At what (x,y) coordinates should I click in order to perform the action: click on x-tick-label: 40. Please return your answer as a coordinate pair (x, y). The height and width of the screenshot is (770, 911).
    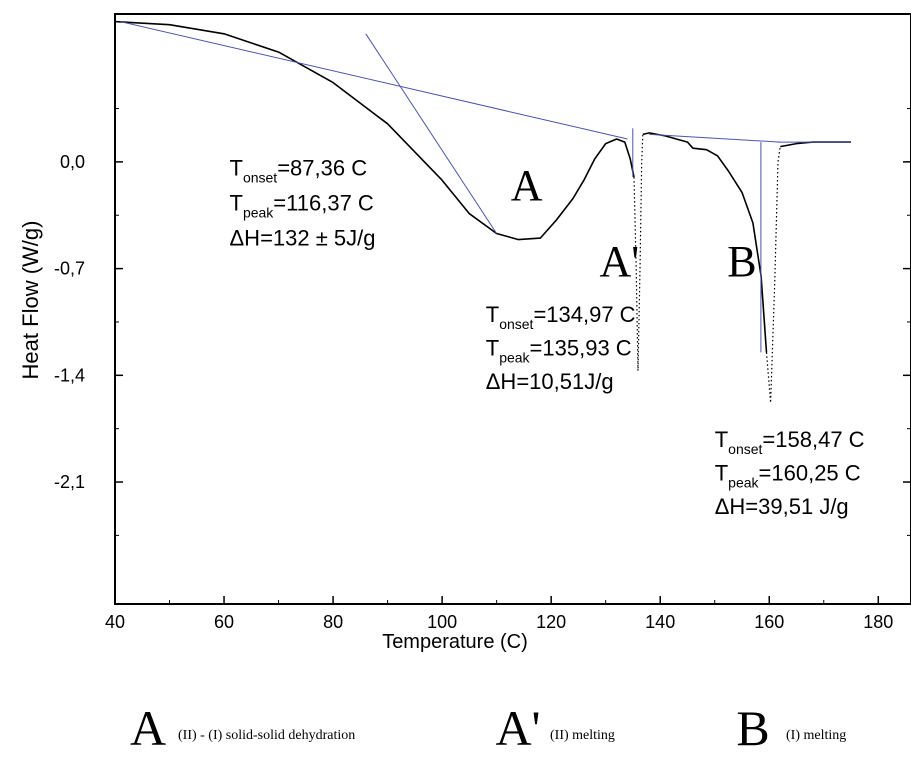
    Looking at the image, I should click on (115, 622).